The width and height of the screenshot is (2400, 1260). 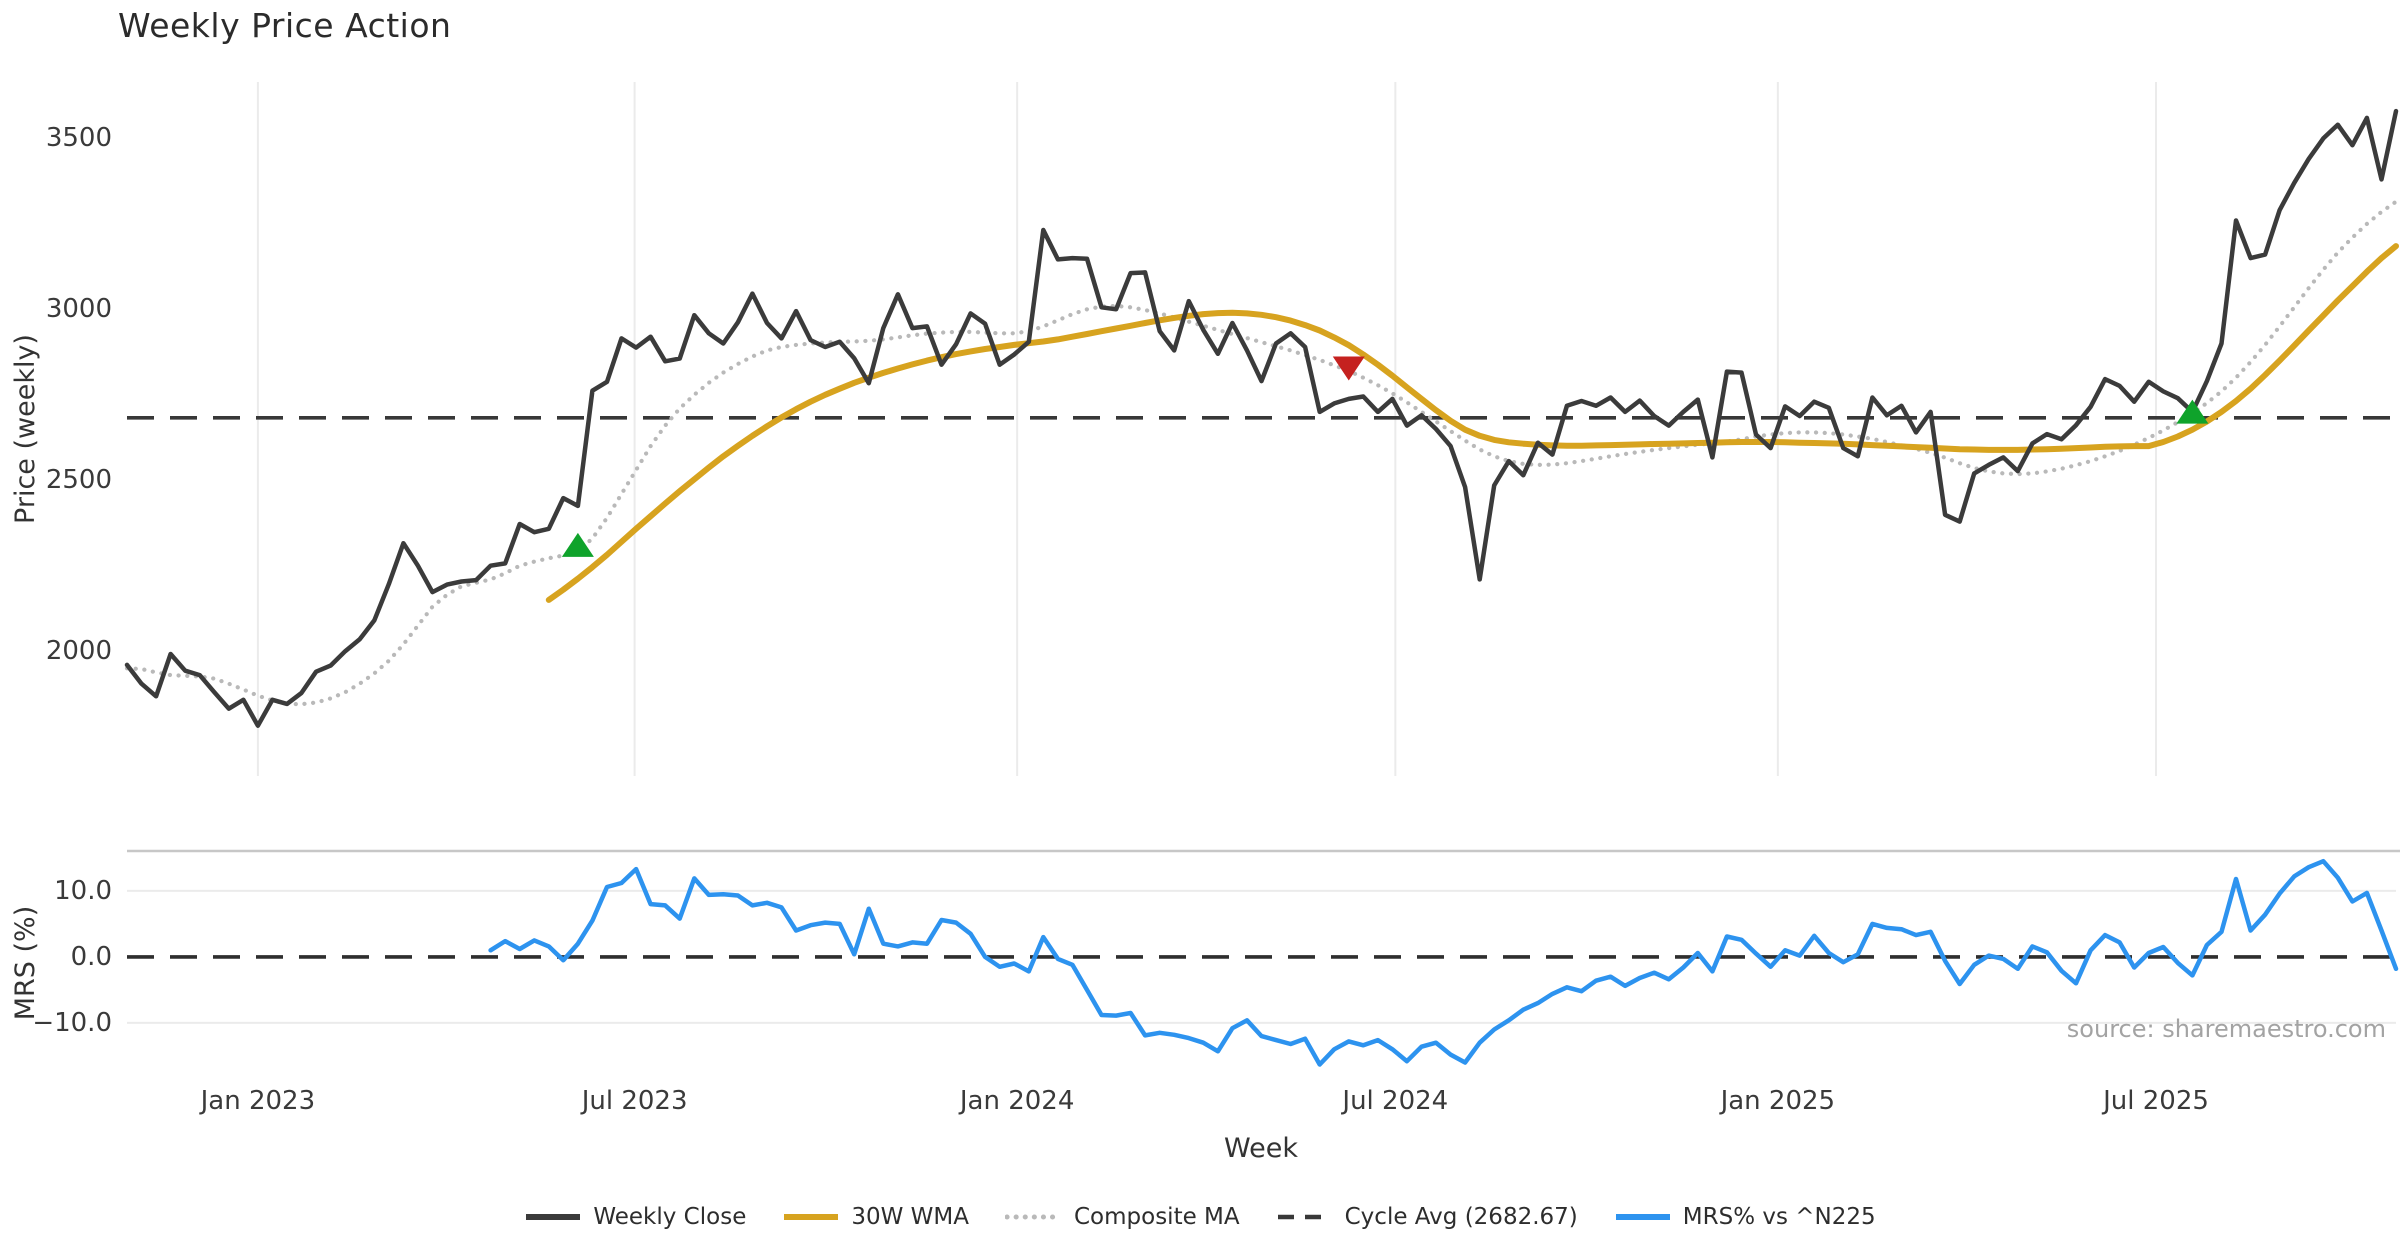 What do you see at coordinates (78, 480) in the screenshot?
I see `price-ytick-2500: 2500` at bounding box center [78, 480].